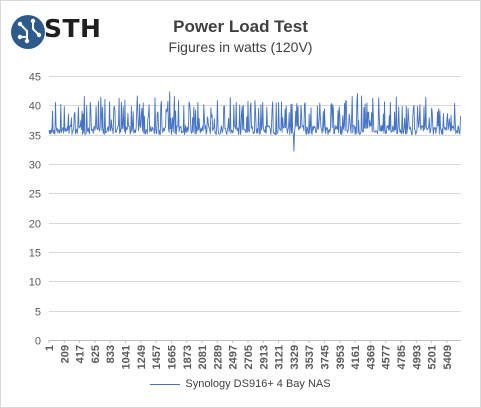 This screenshot has height=408, width=481. Describe the element at coordinates (35, 137) in the screenshot. I see `y-tick-label: 35` at that location.